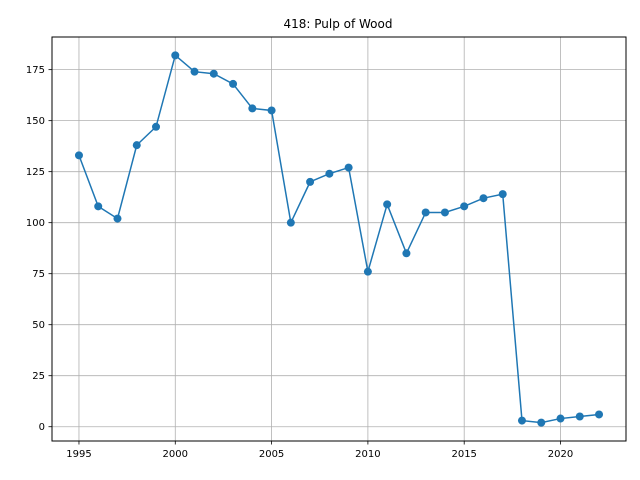  I want to click on y-tick-label: 75, so click(38, 274).